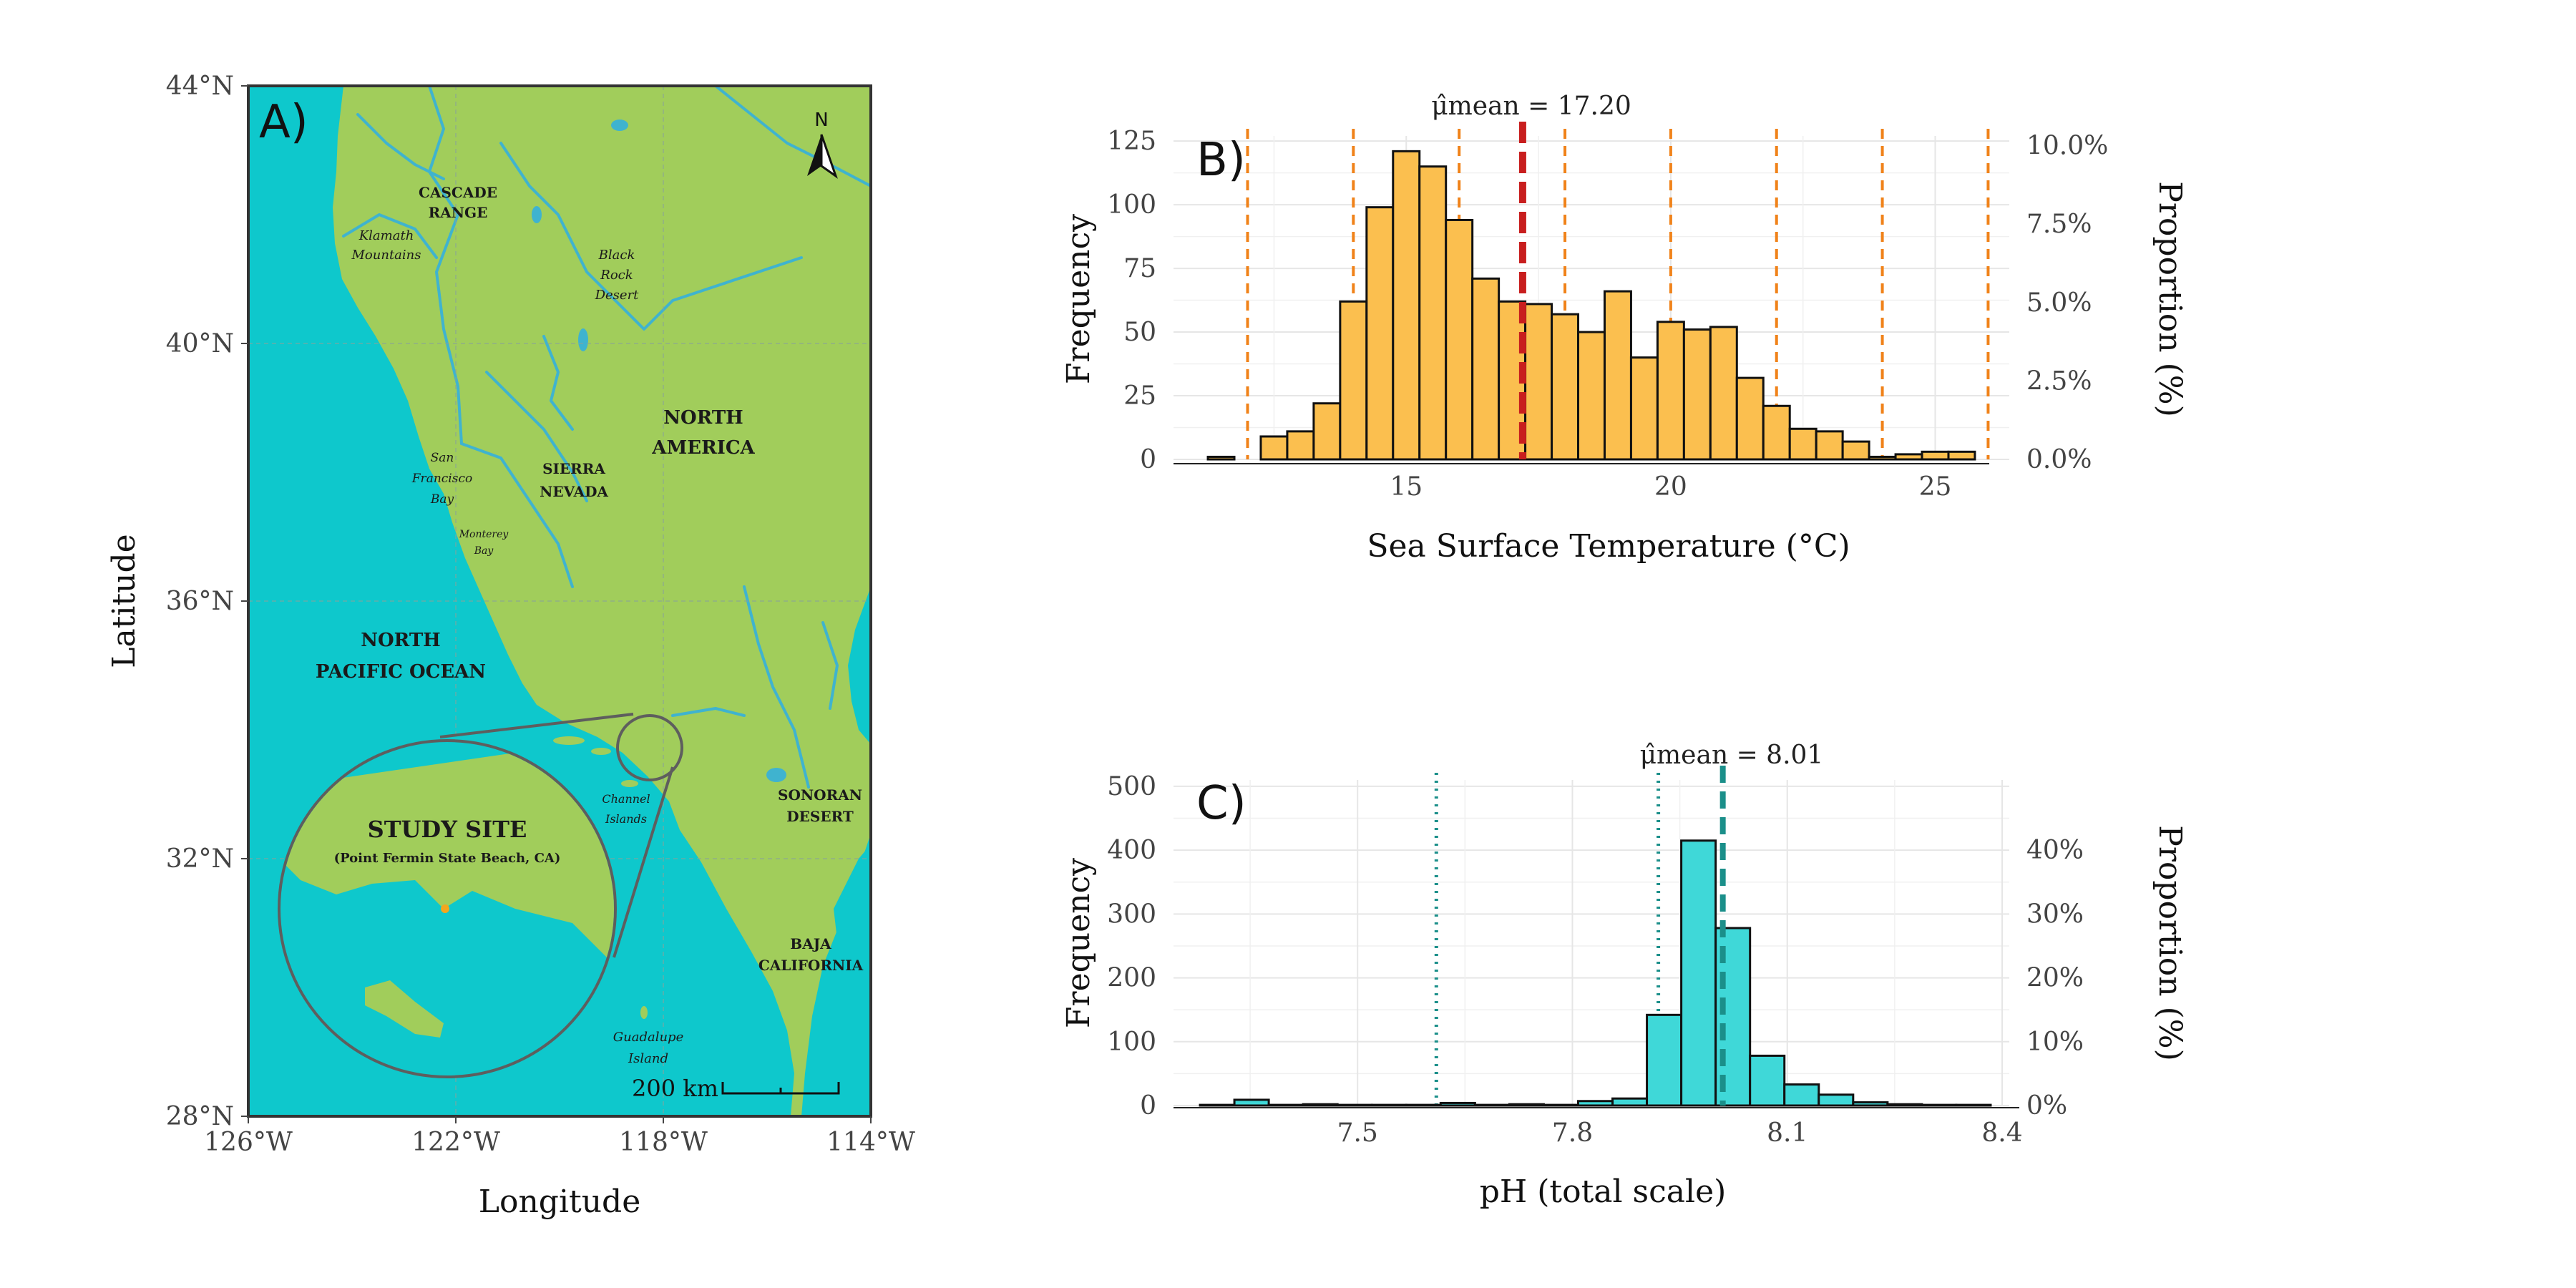  What do you see at coordinates (455, 1142) in the screenshot?
I see `map-x-tick: 122°W` at bounding box center [455, 1142].